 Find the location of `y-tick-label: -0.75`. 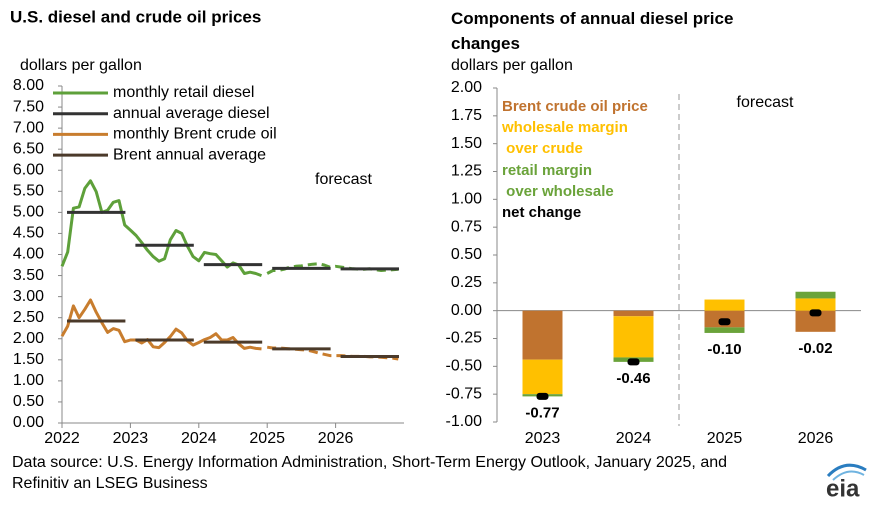

y-tick-label: -0.75 is located at coordinates (464, 393).